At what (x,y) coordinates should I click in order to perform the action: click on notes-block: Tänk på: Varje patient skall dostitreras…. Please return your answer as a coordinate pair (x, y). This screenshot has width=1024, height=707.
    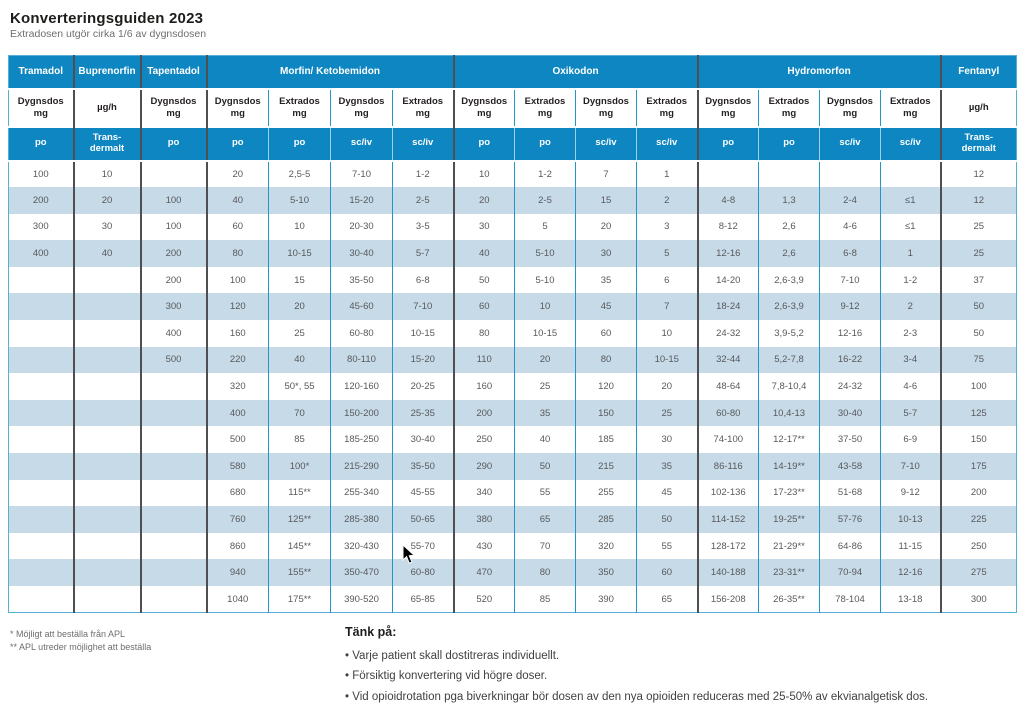
    Looking at the image, I should click on (675, 666).